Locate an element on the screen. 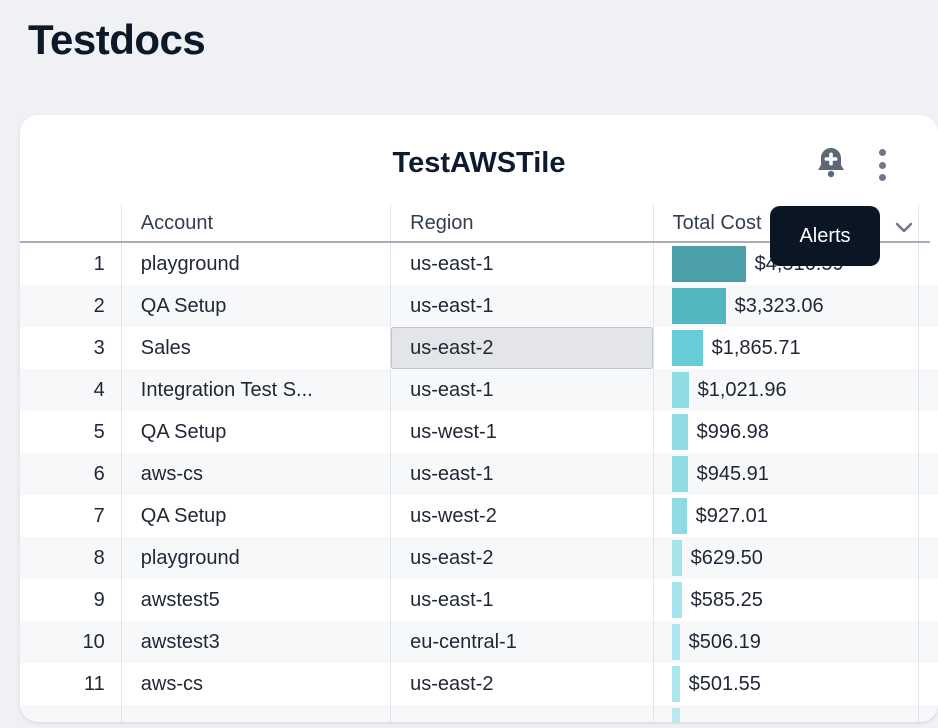 This screenshot has width=938, height=728. row-number: 6 is located at coordinates (99, 473).